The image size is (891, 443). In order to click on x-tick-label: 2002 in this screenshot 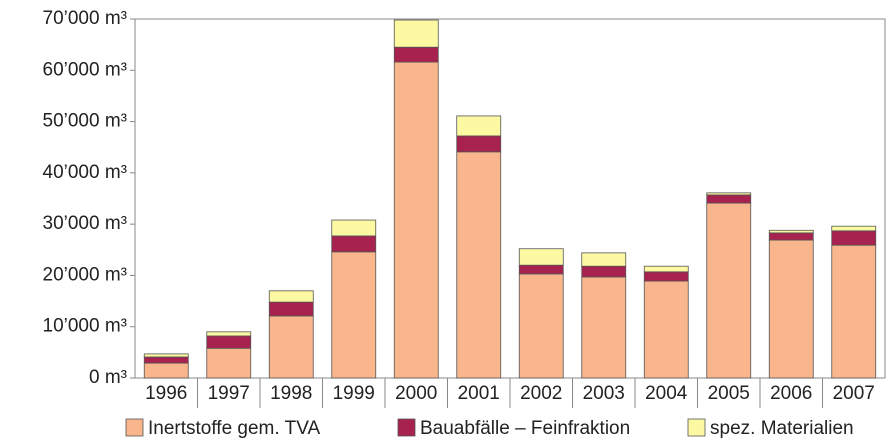, I will do `click(541, 393)`.